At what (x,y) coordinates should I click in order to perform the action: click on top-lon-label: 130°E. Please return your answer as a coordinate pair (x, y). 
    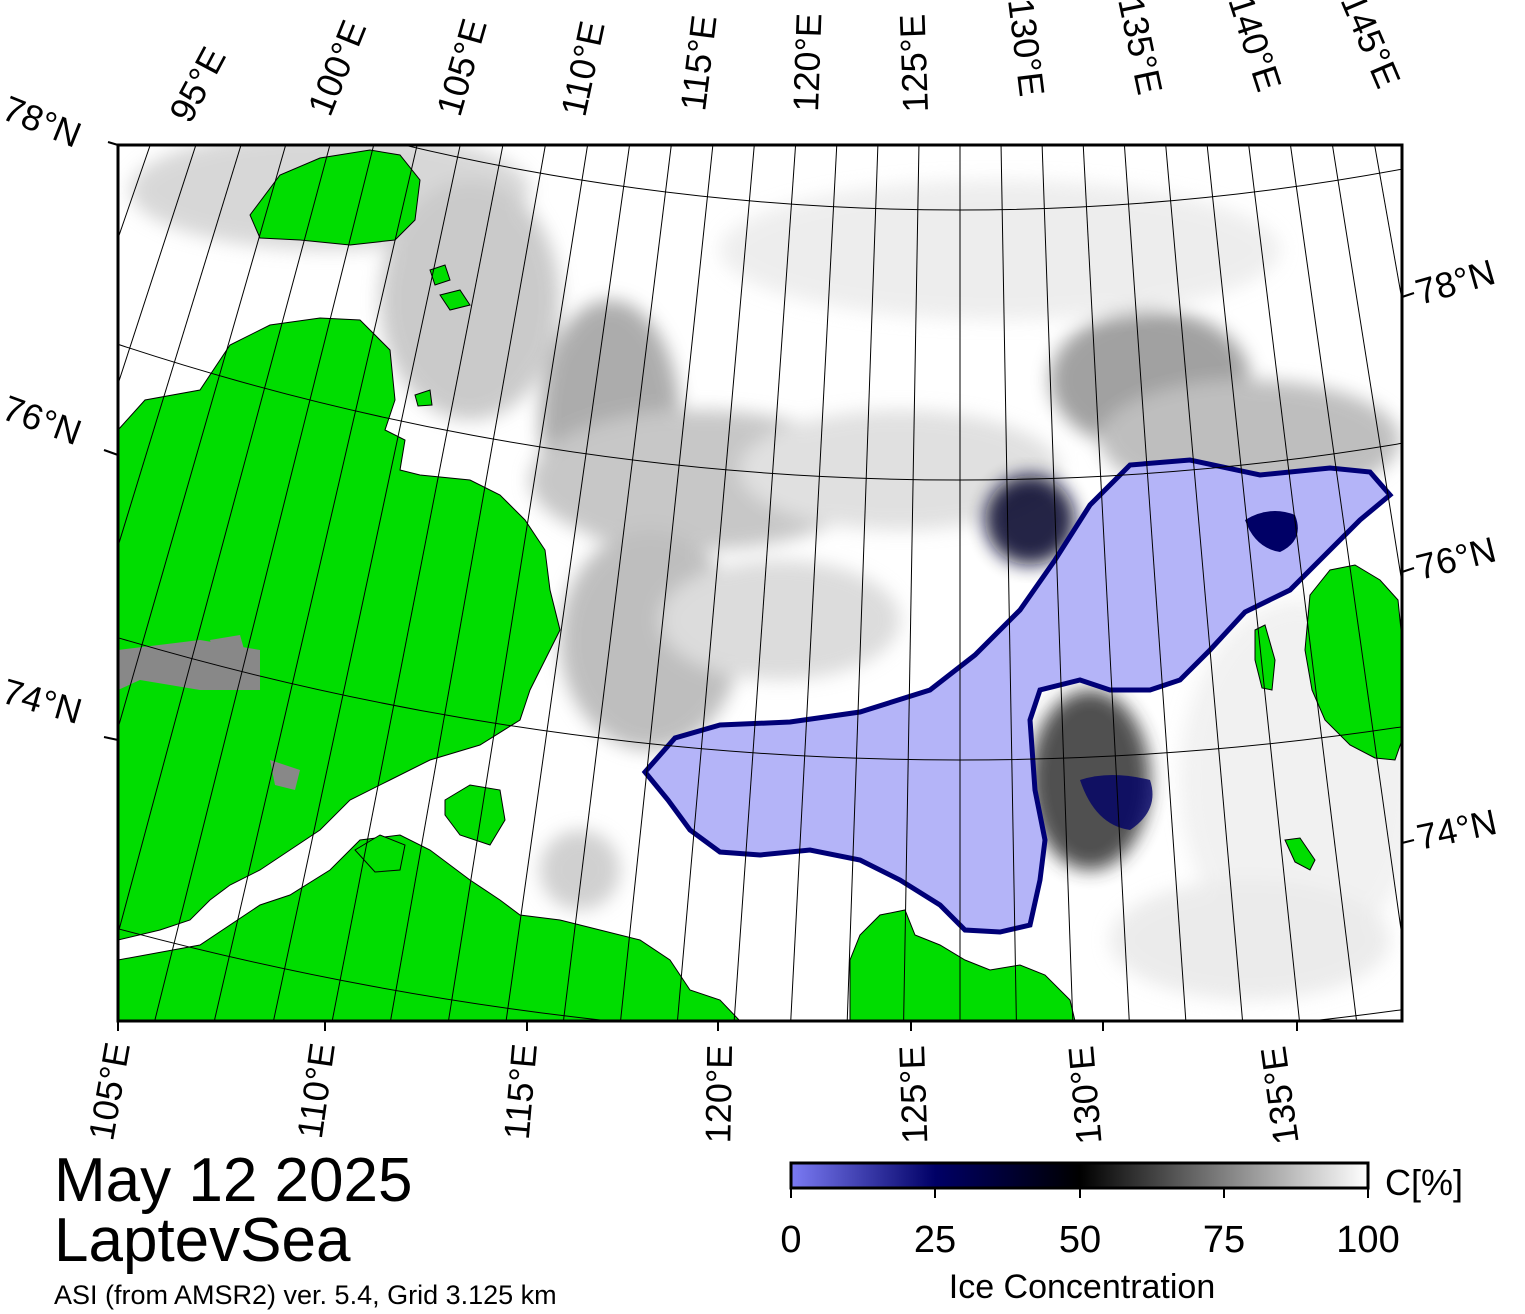
    Looking at the image, I should click on (1026, 49).